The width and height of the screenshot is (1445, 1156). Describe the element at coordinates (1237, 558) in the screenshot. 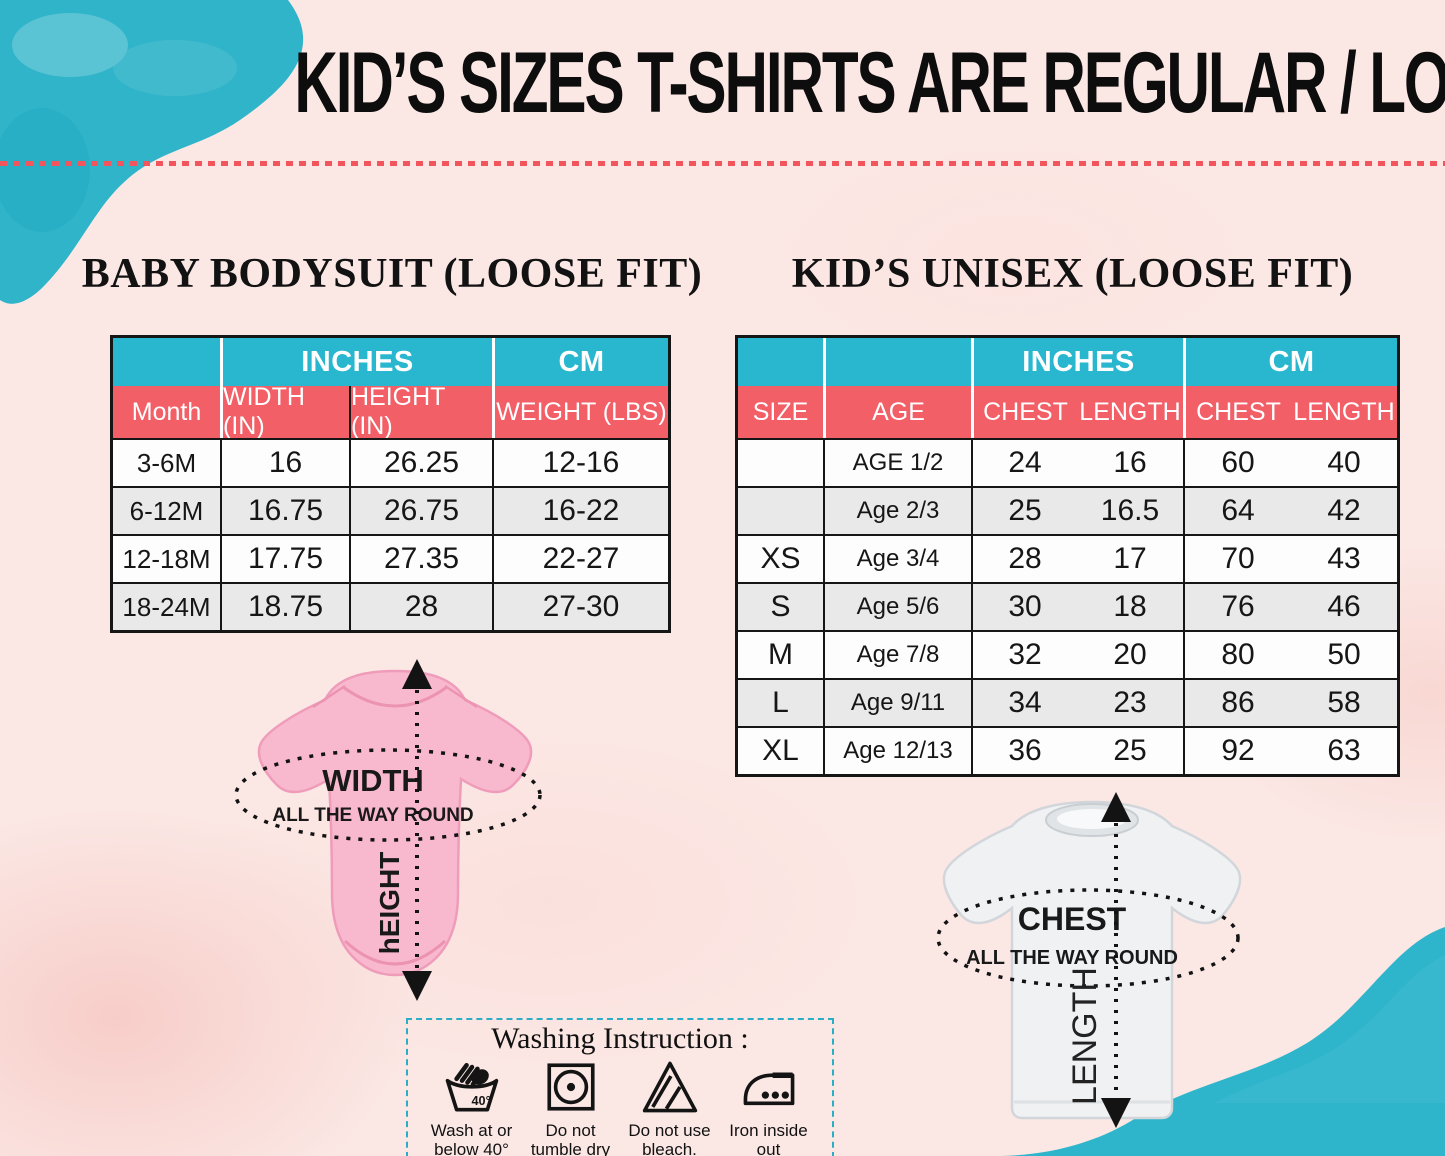

I see `table-cell: 70` at that location.